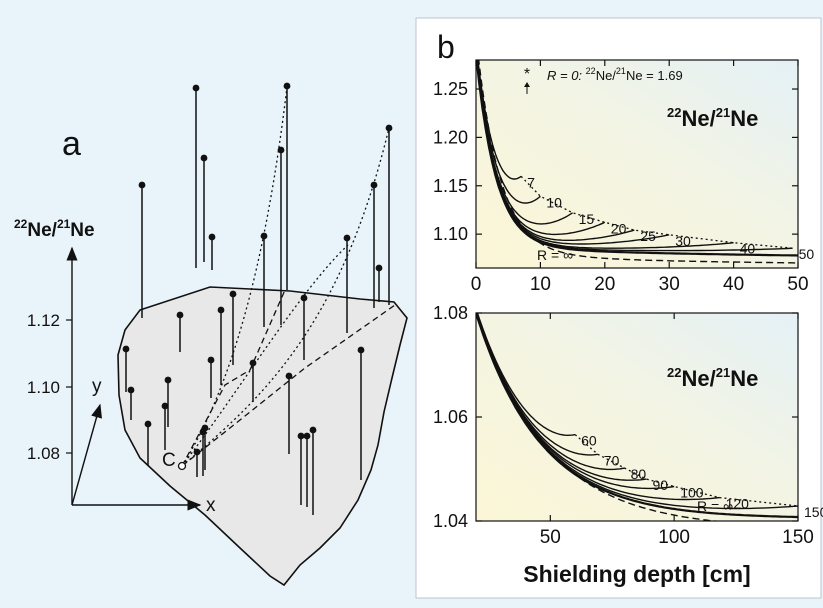  Describe the element at coordinates (211, 505) in the screenshot. I see `x-axis-label: x` at that location.